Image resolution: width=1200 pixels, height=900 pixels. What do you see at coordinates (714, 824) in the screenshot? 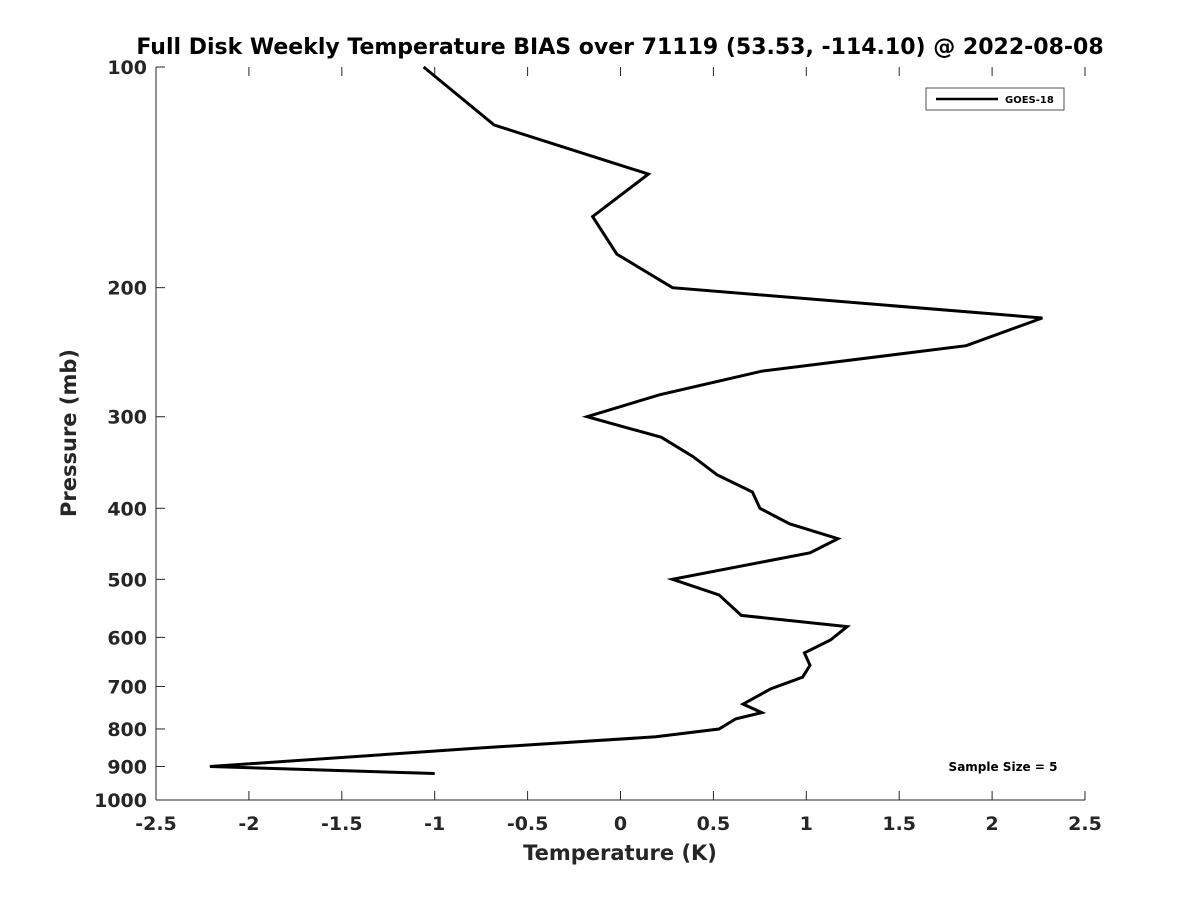
I see `x-tick-label: 0.5` at bounding box center [714, 824].